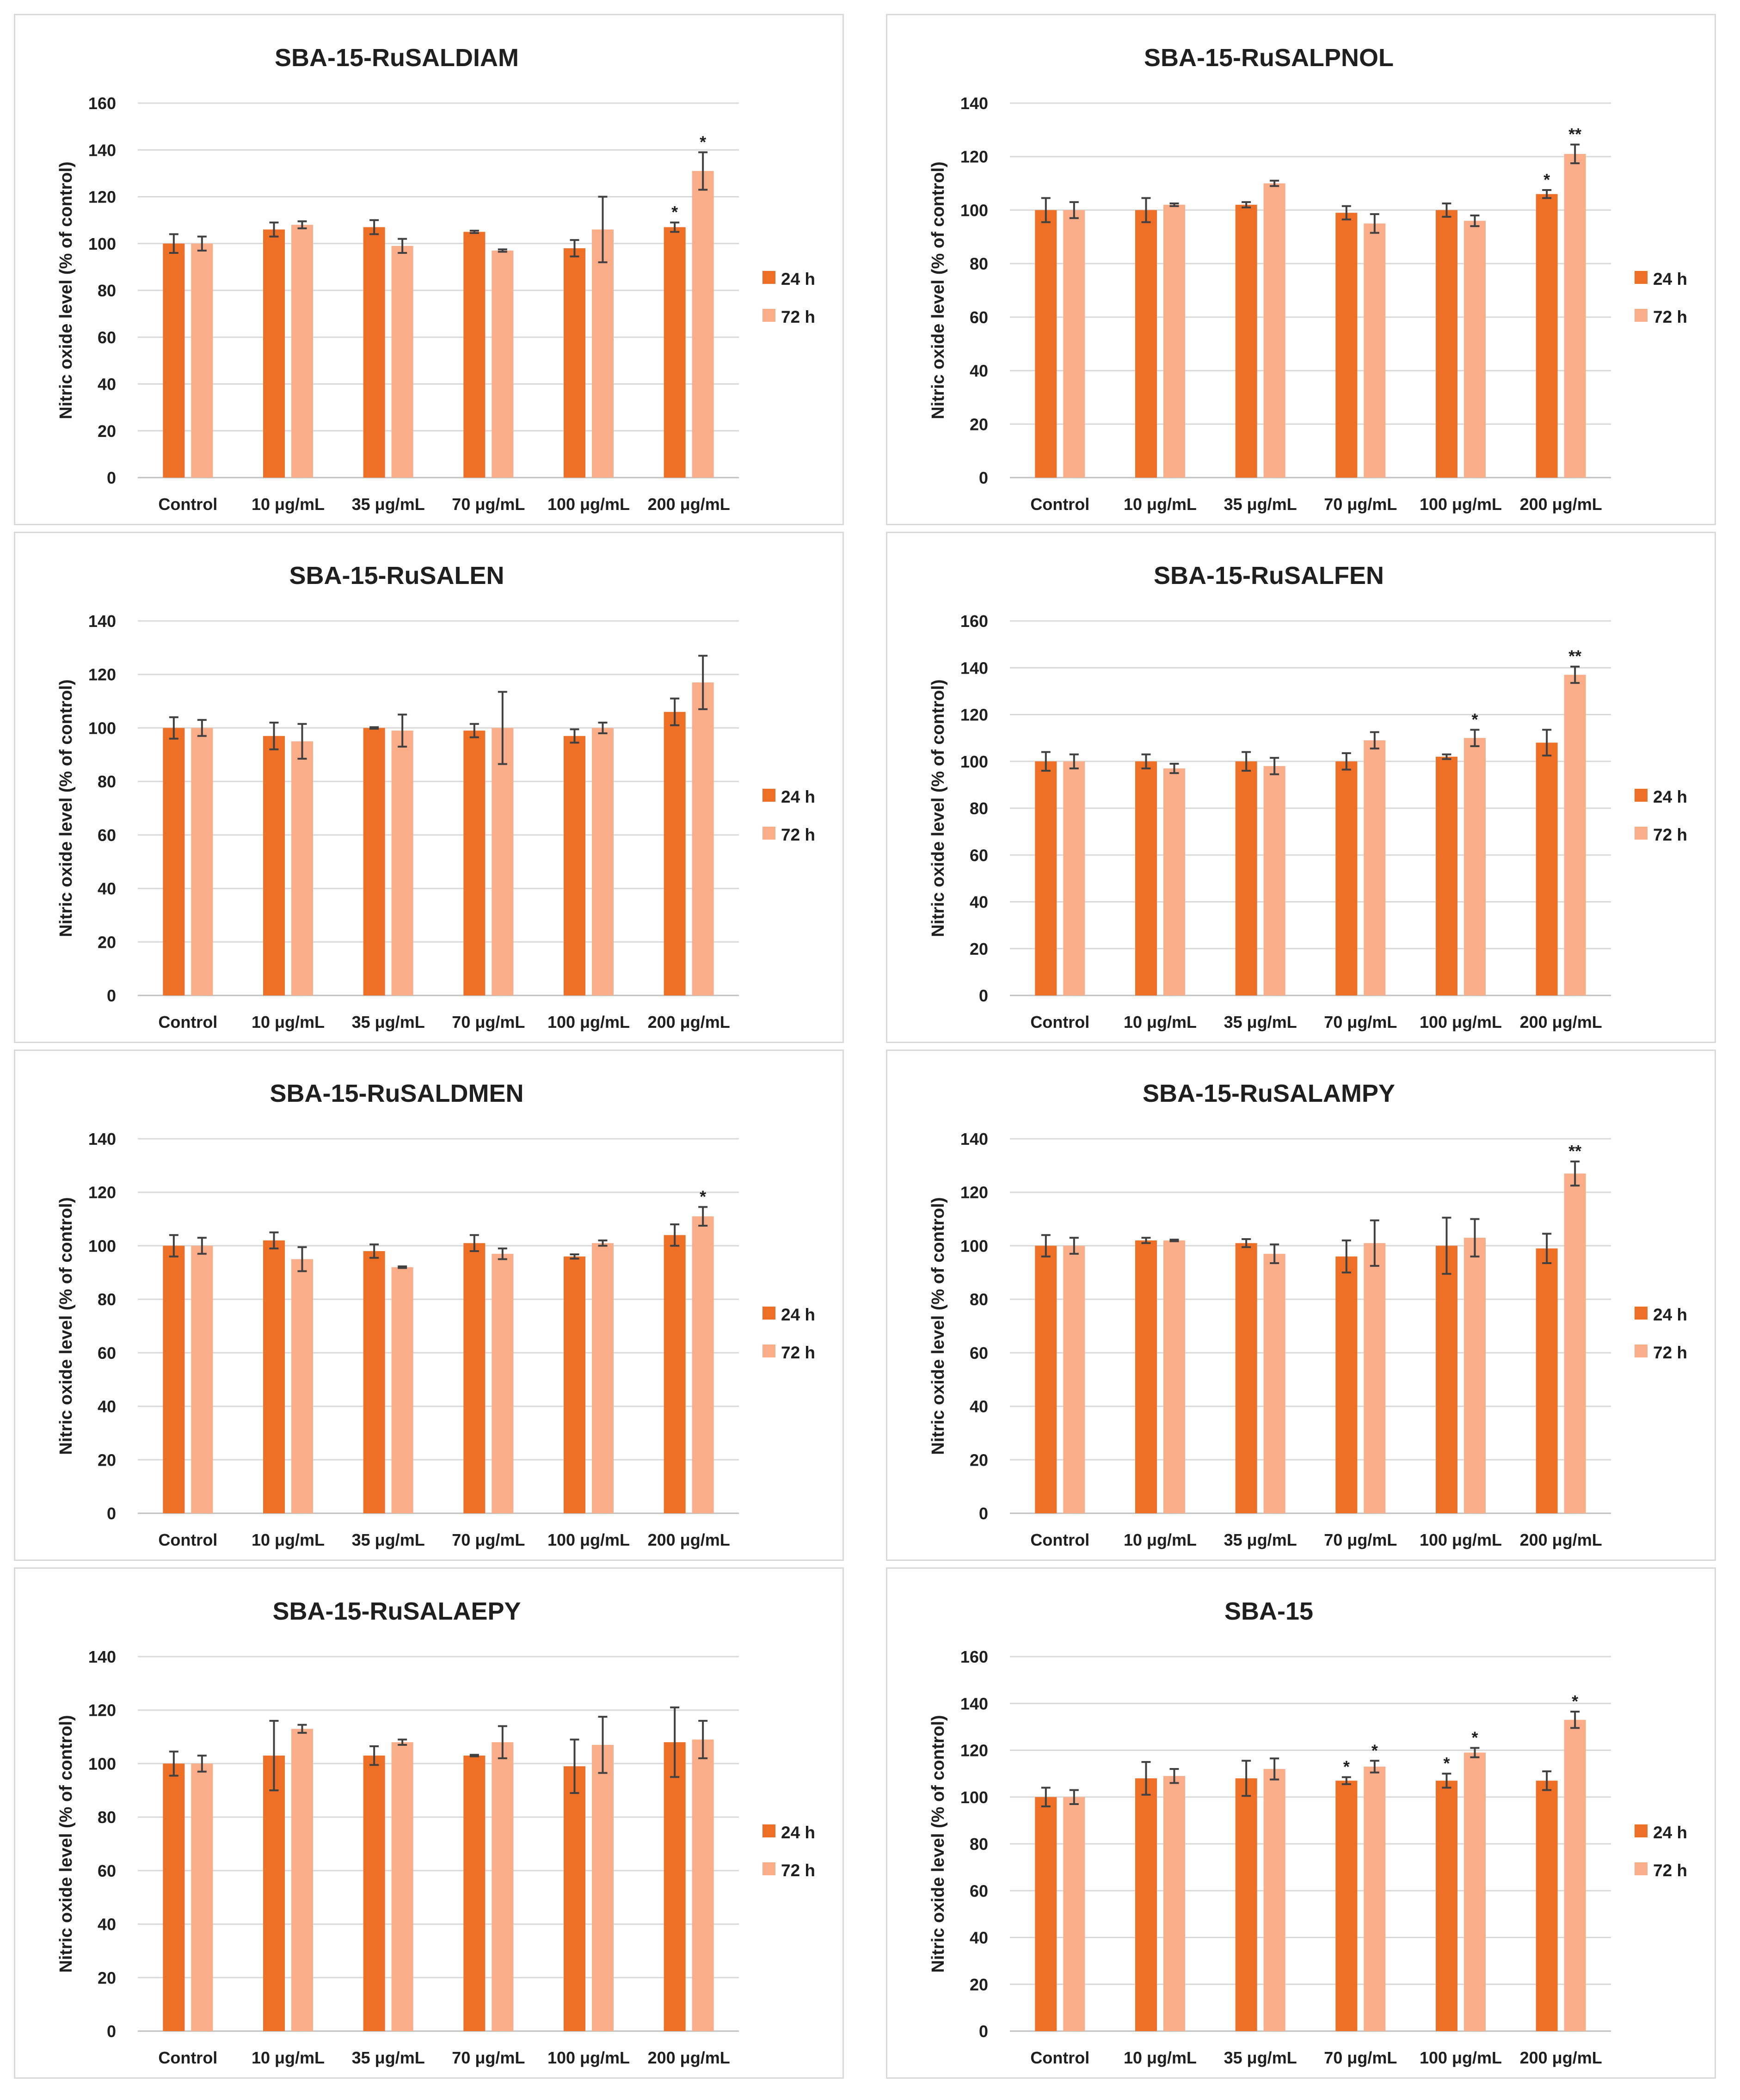 Image resolution: width=1740 pixels, height=2100 pixels. What do you see at coordinates (397, 58) in the screenshot?
I see `chart-title: SBA-15-RuSALDIAM` at bounding box center [397, 58].